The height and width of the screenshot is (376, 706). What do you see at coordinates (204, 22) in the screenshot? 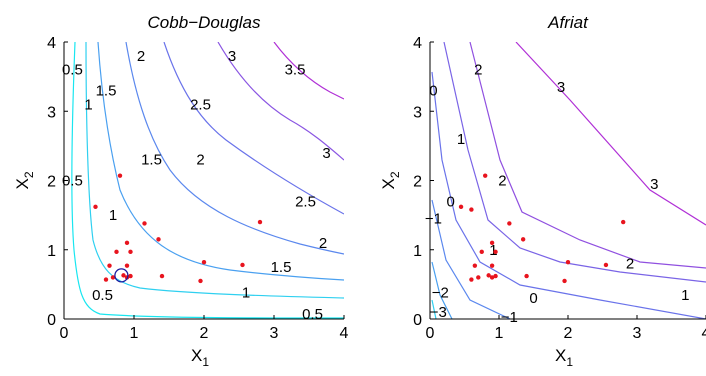
I see `cobb-douglas-title: Cobb−Douglas` at bounding box center [204, 22].